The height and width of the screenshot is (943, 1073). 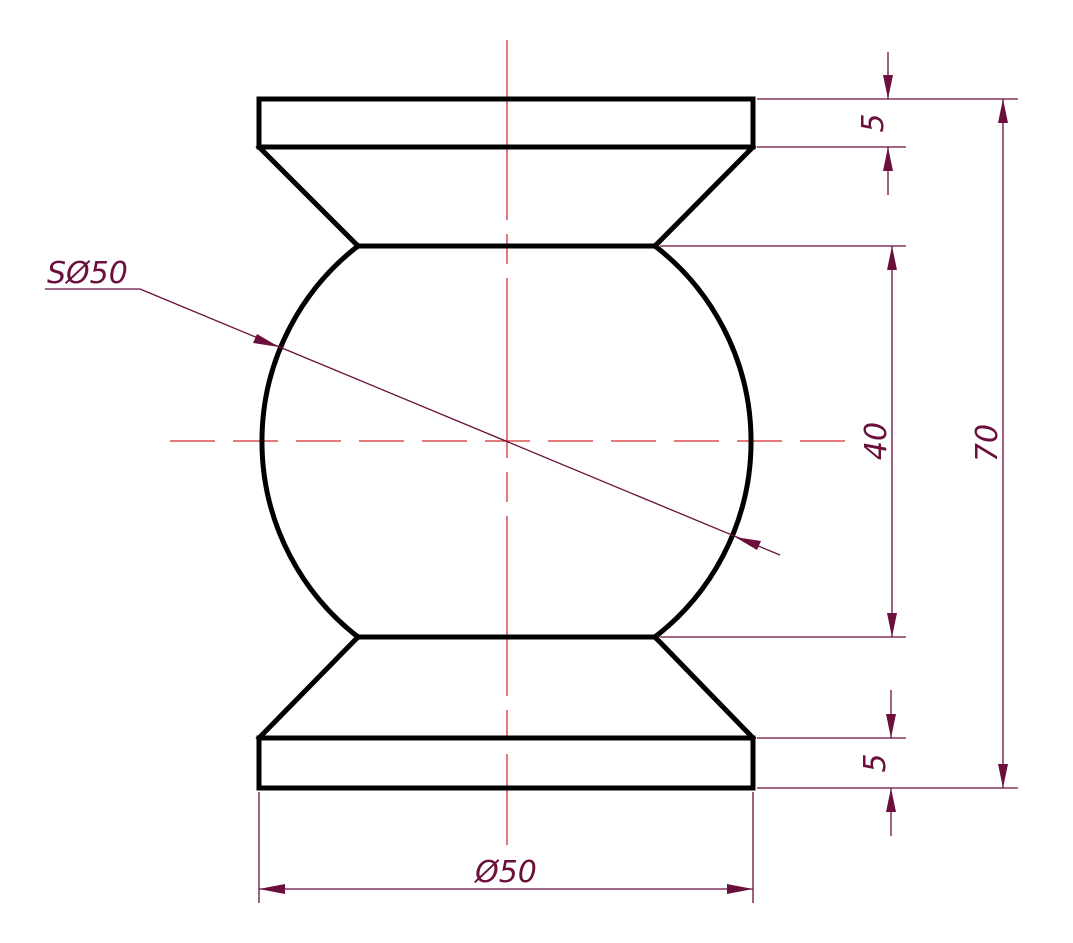 What do you see at coordinates (506, 687) in the screenshot?
I see `bottom-cone` at bounding box center [506, 687].